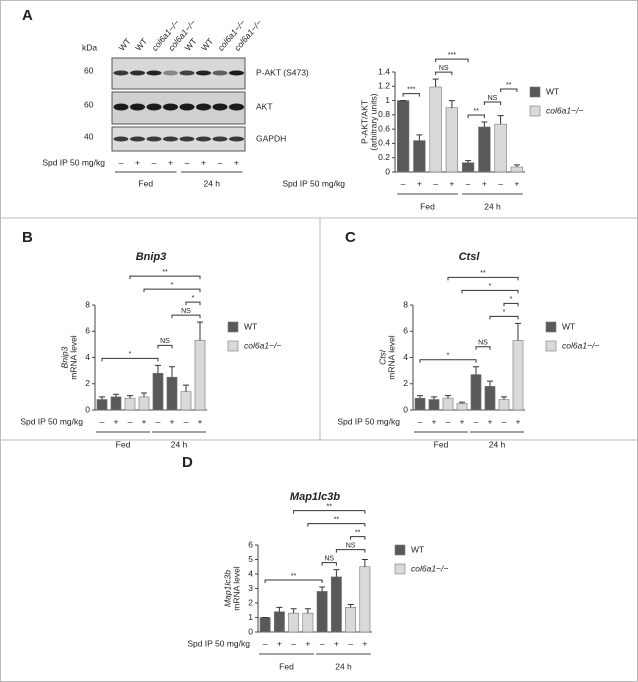  Describe the element at coordinates (470, 257) in the screenshot. I see `chart-title: Ctsl` at that location.